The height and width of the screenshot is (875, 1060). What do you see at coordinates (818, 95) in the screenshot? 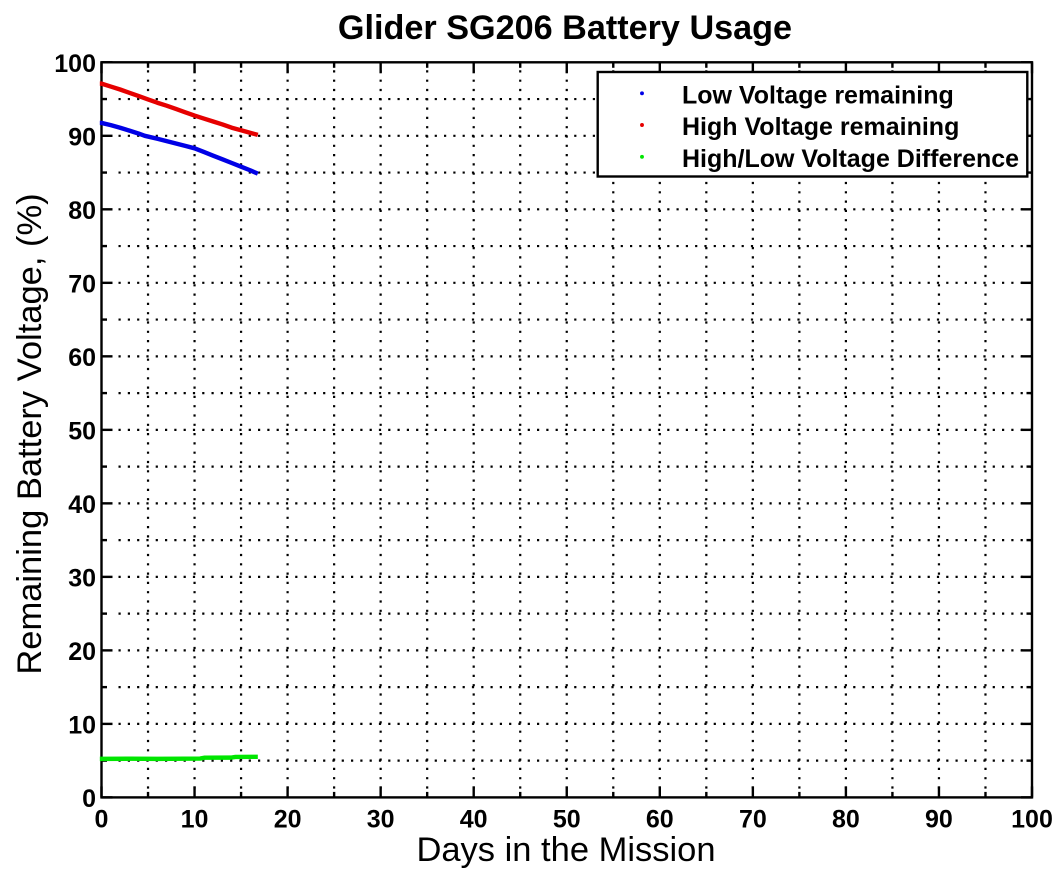
I see `svg-text: Low Voltage remaining` at bounding box center [818, 95].